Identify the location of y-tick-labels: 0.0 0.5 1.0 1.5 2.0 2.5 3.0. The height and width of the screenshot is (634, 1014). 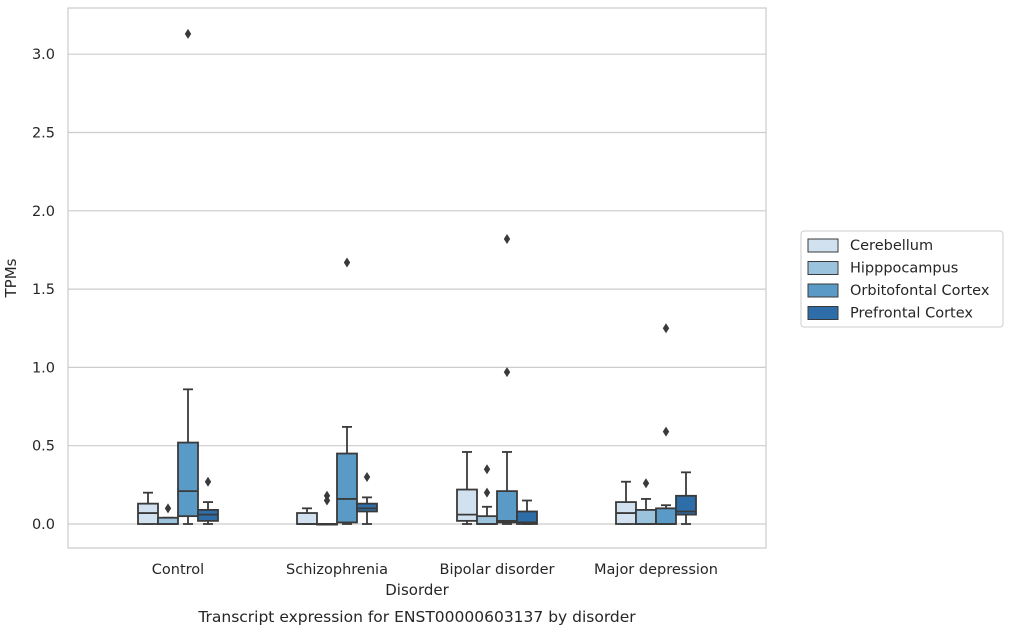
(43, 290).